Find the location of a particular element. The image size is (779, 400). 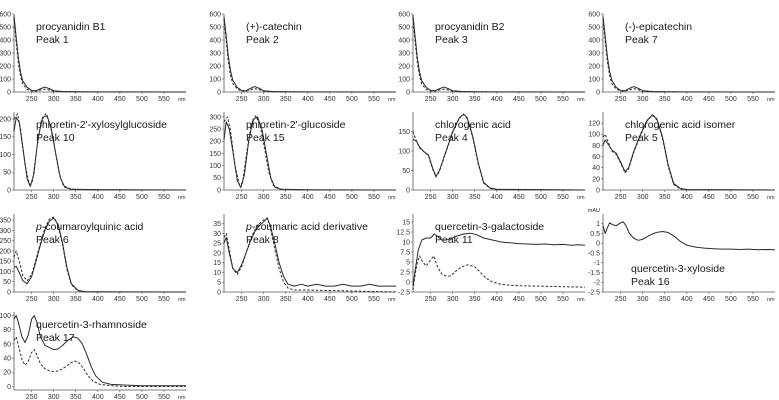

compound-name-text: phloretin-2'-glucoside is located at coordinates (296, 125).